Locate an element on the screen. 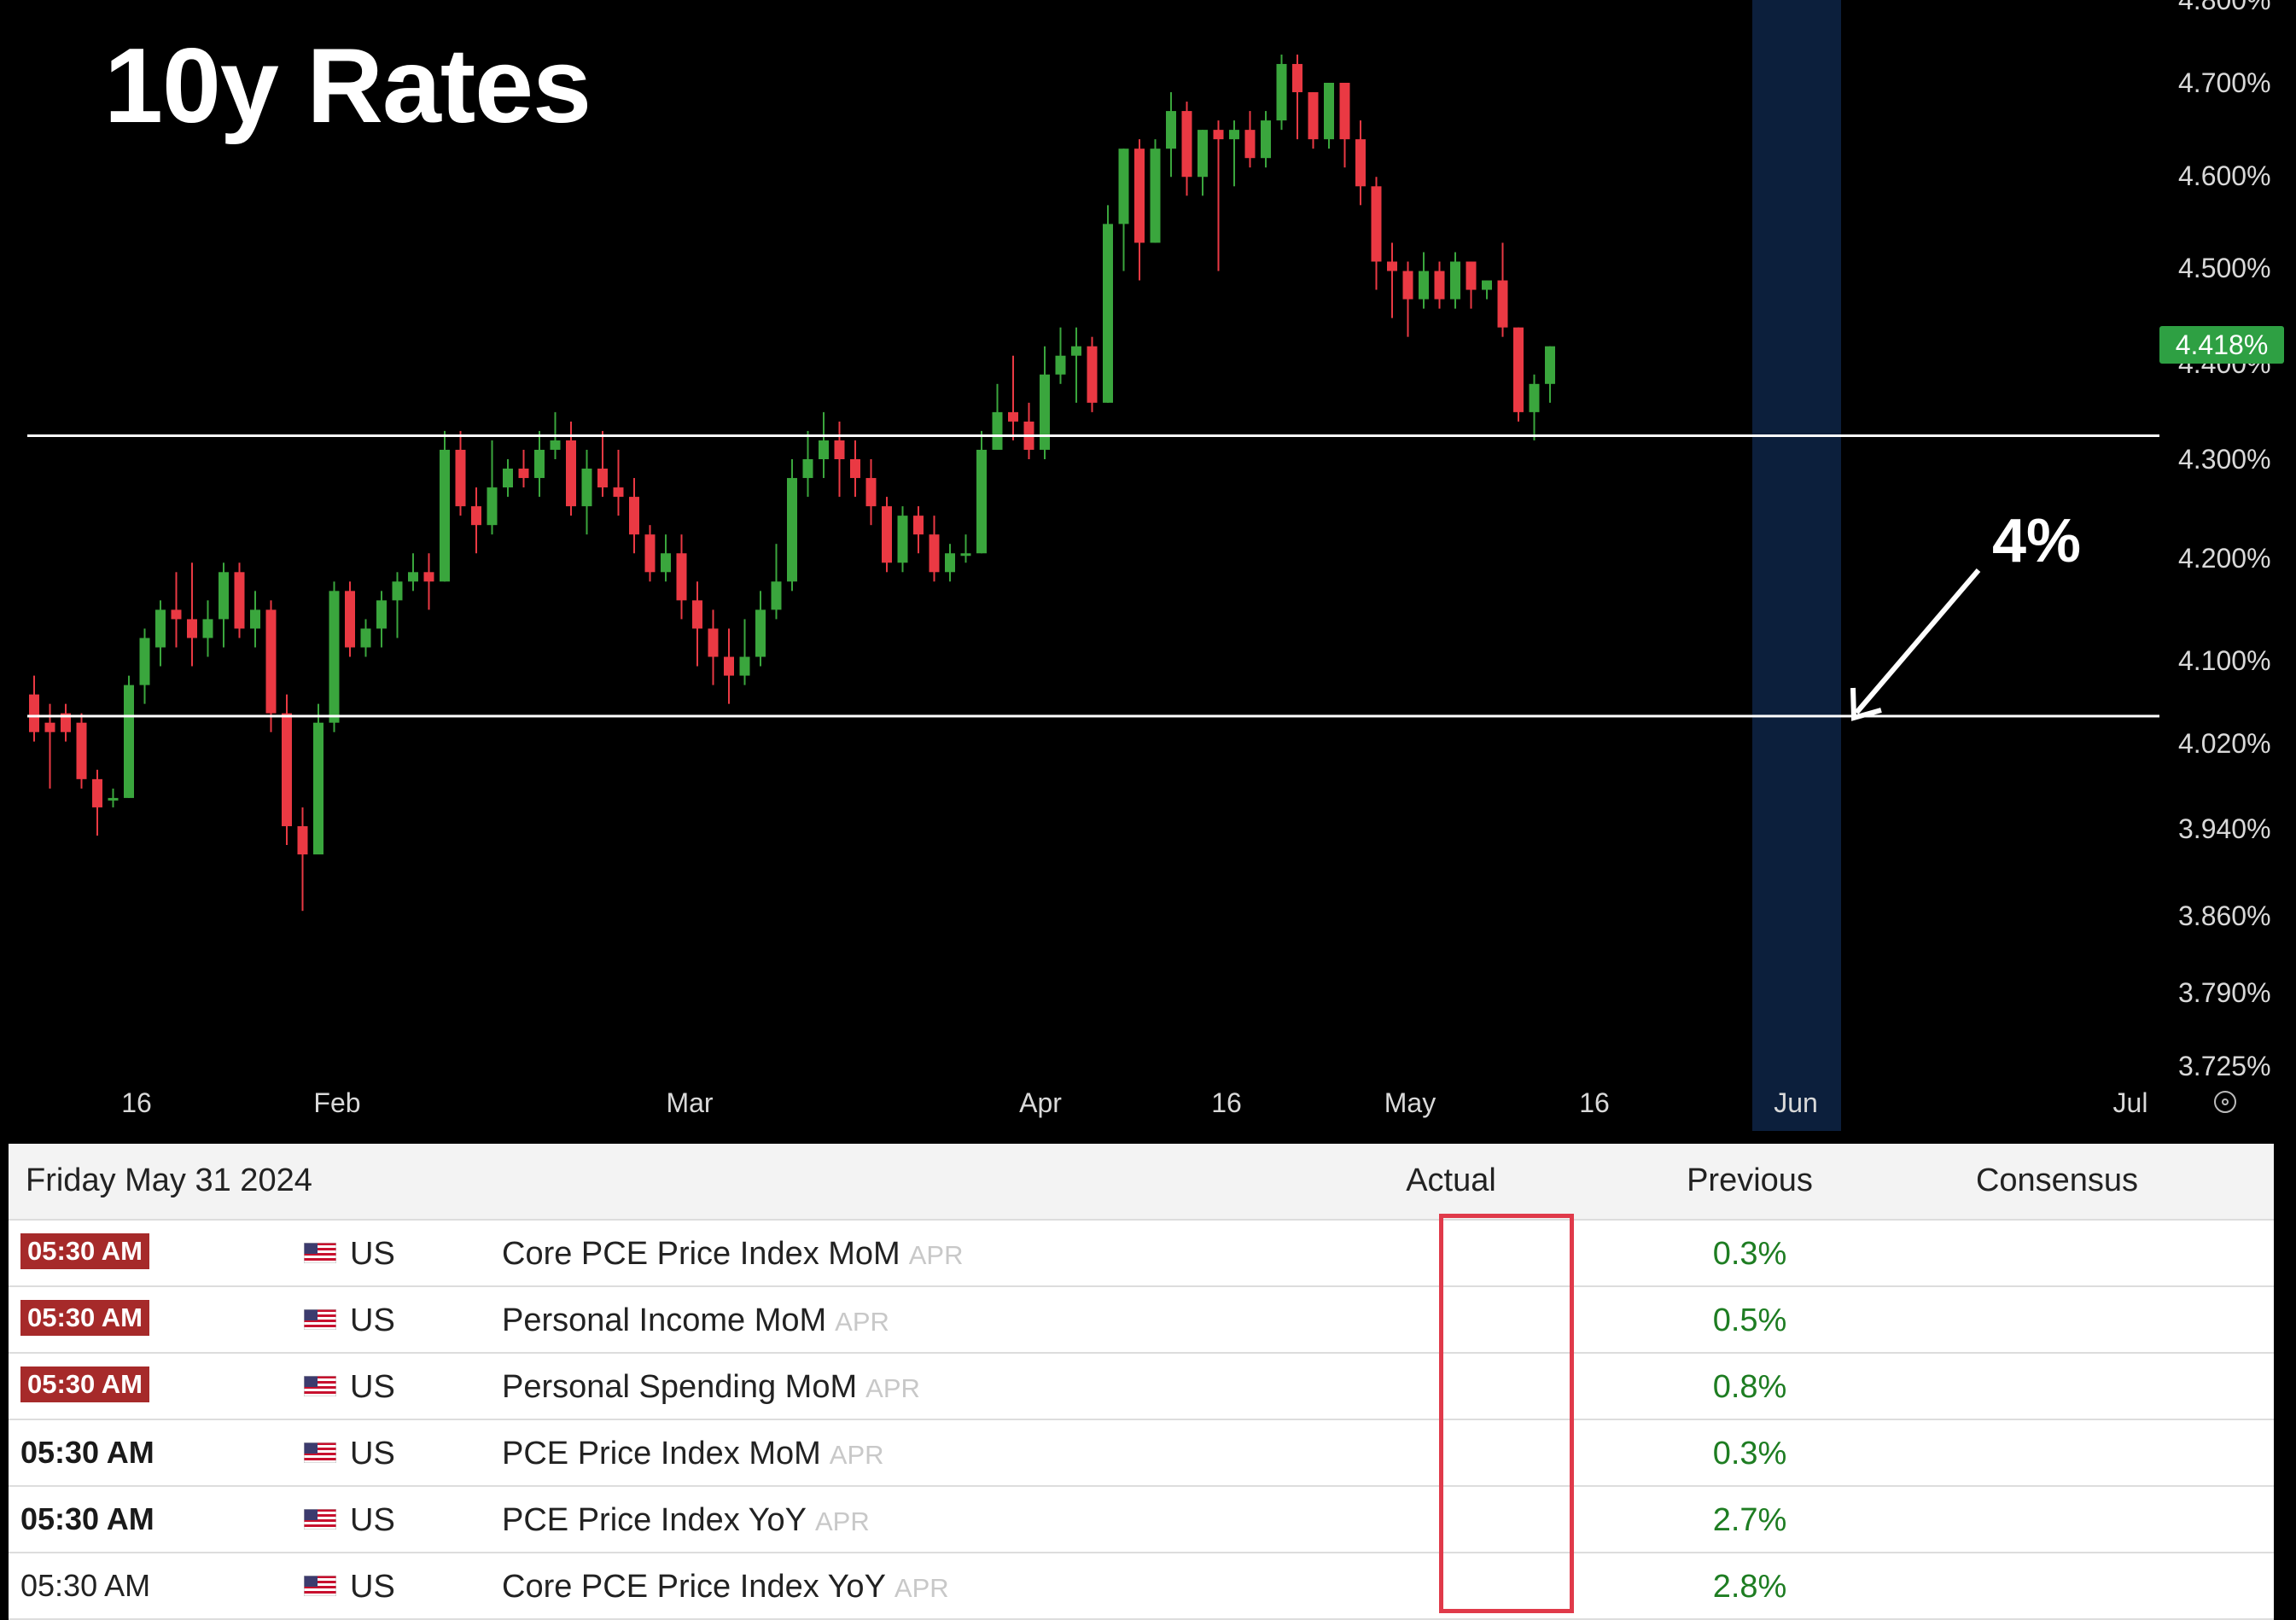 The width and height of the screenshot is (2296, 1620). event-name: PCE Price Index MoM APR is located at coordinates (693, 1453).